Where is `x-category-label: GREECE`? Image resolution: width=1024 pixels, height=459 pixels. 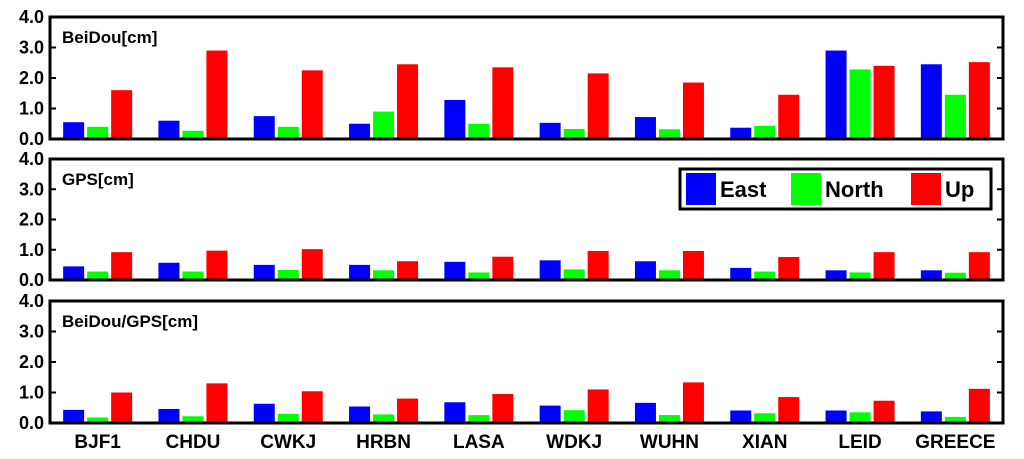
x-category-label: GREECE is located at coordinates (955, 442).